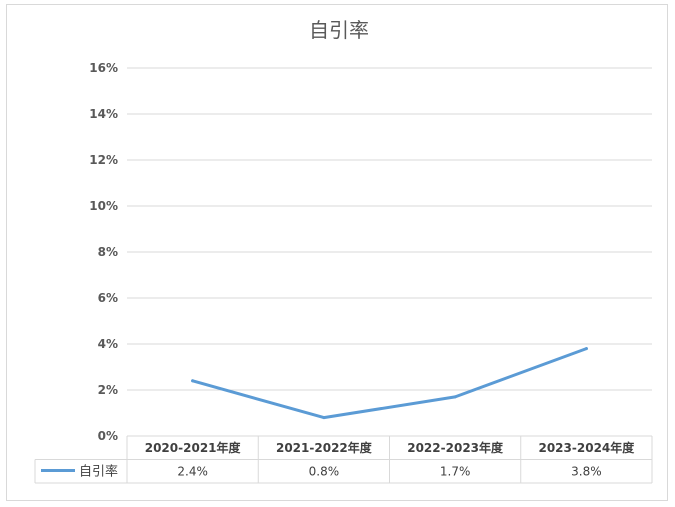 This screenshot has height=507, width=675. Describe the element at coordinates (339, 30) in the screenshot. I see `chart-title: 自引率` at that location.